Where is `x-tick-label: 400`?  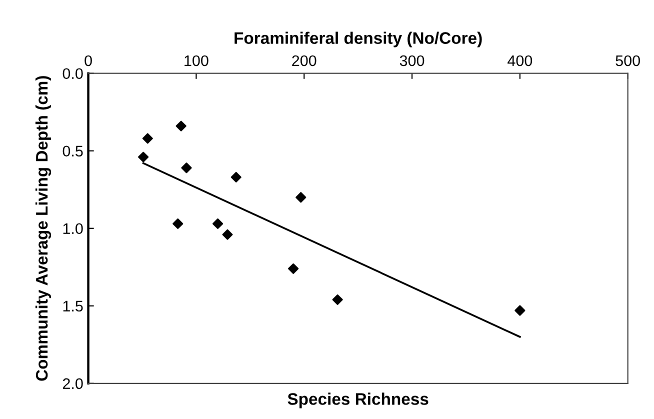 x-tick-label: 400 is located at coordinates (520, 60).